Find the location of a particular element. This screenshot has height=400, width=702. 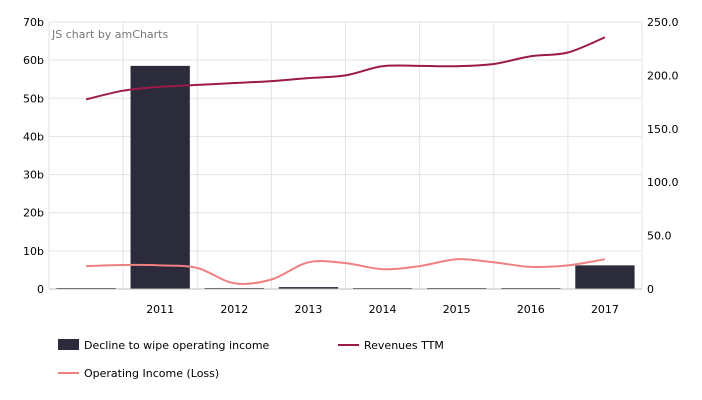

legend-label: Revenues TTM is located at coordinates (404, 345).